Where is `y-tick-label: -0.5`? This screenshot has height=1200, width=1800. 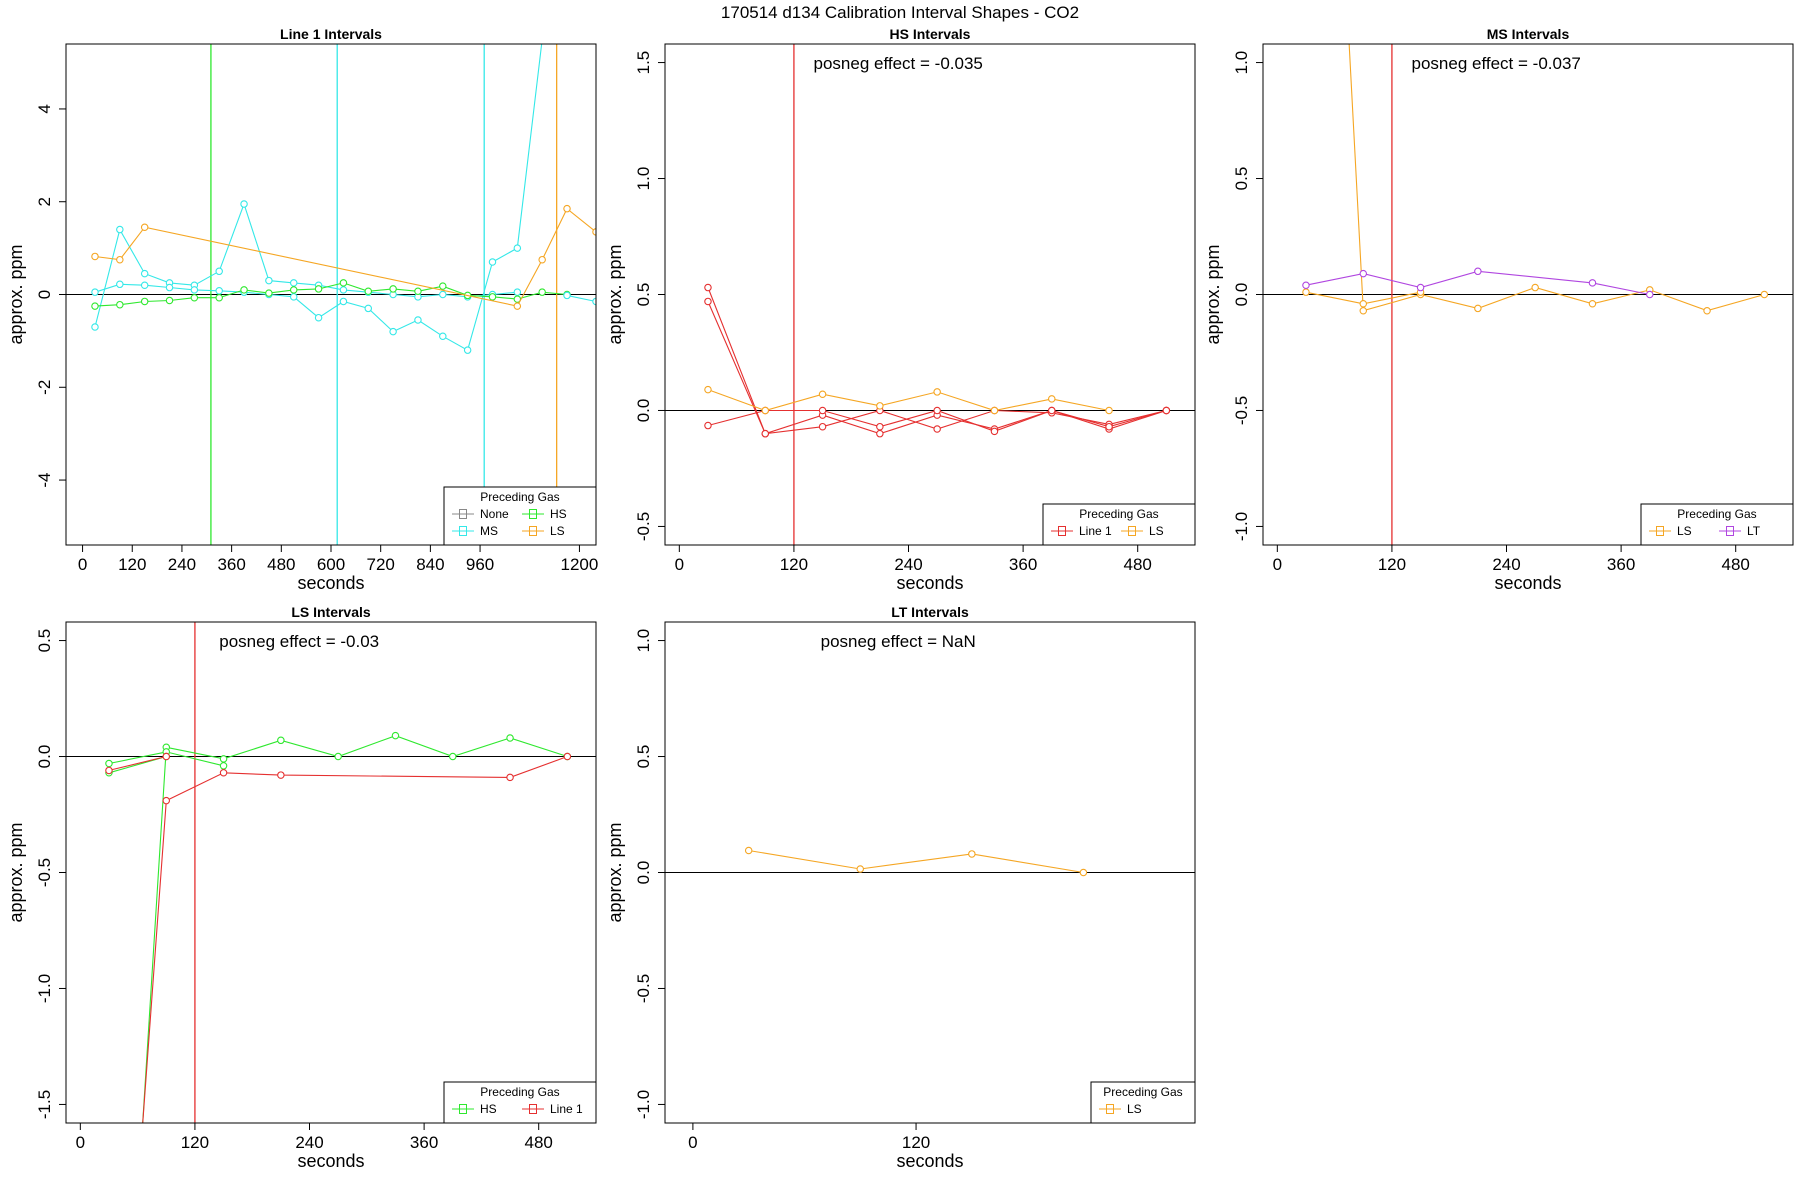
y-tick-label: -0.5 is located at coordinates (44, 872).